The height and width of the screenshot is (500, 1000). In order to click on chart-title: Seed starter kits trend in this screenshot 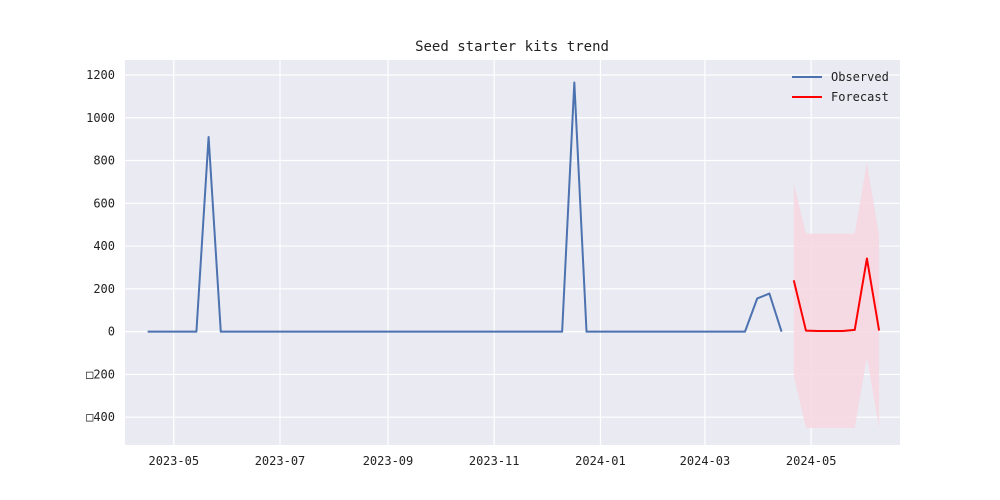, I will do `click(512, 47)`.